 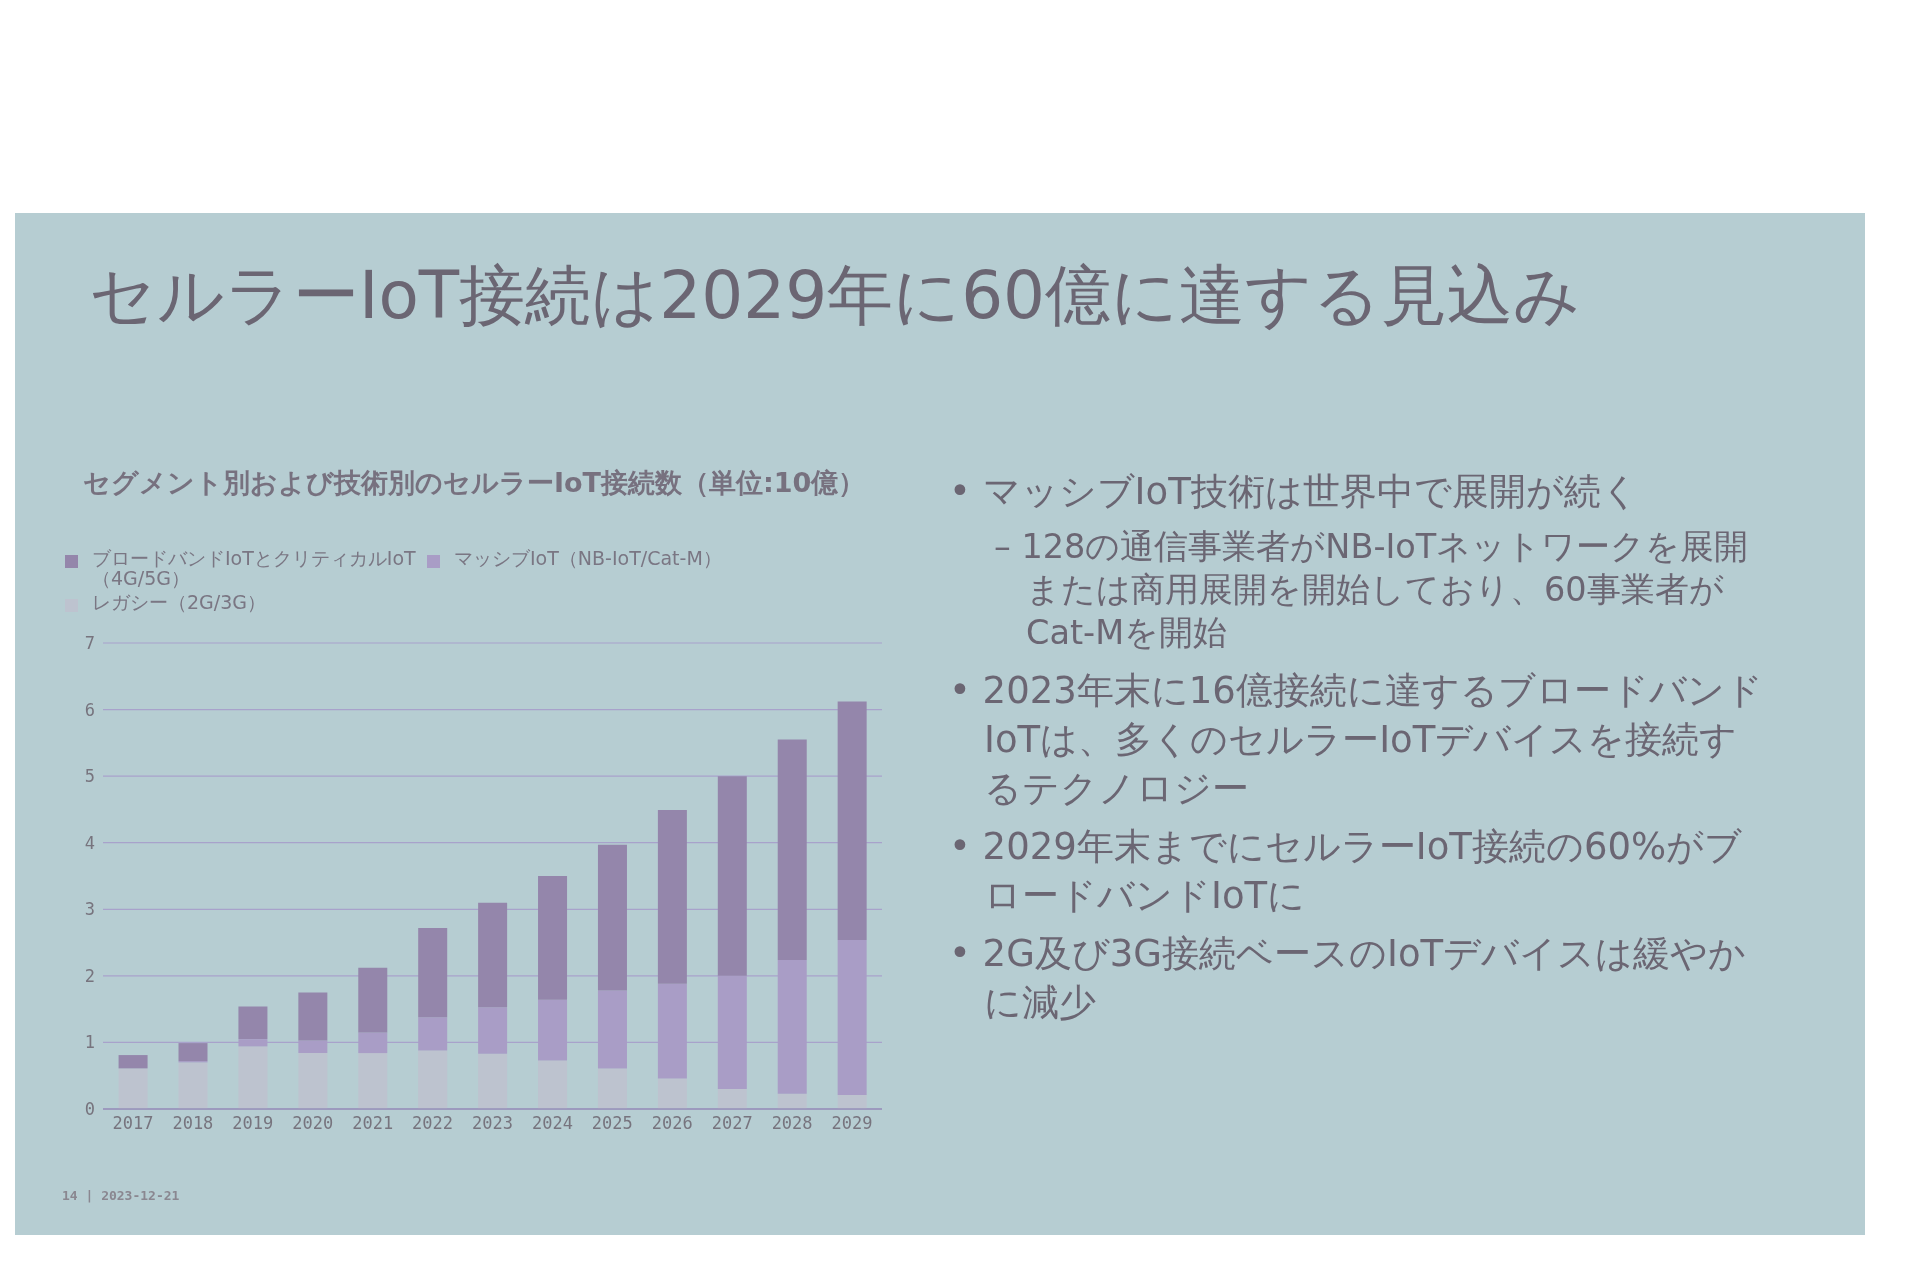 I want to click on x-tick-label: 2020, so click(x=313, y=1123).